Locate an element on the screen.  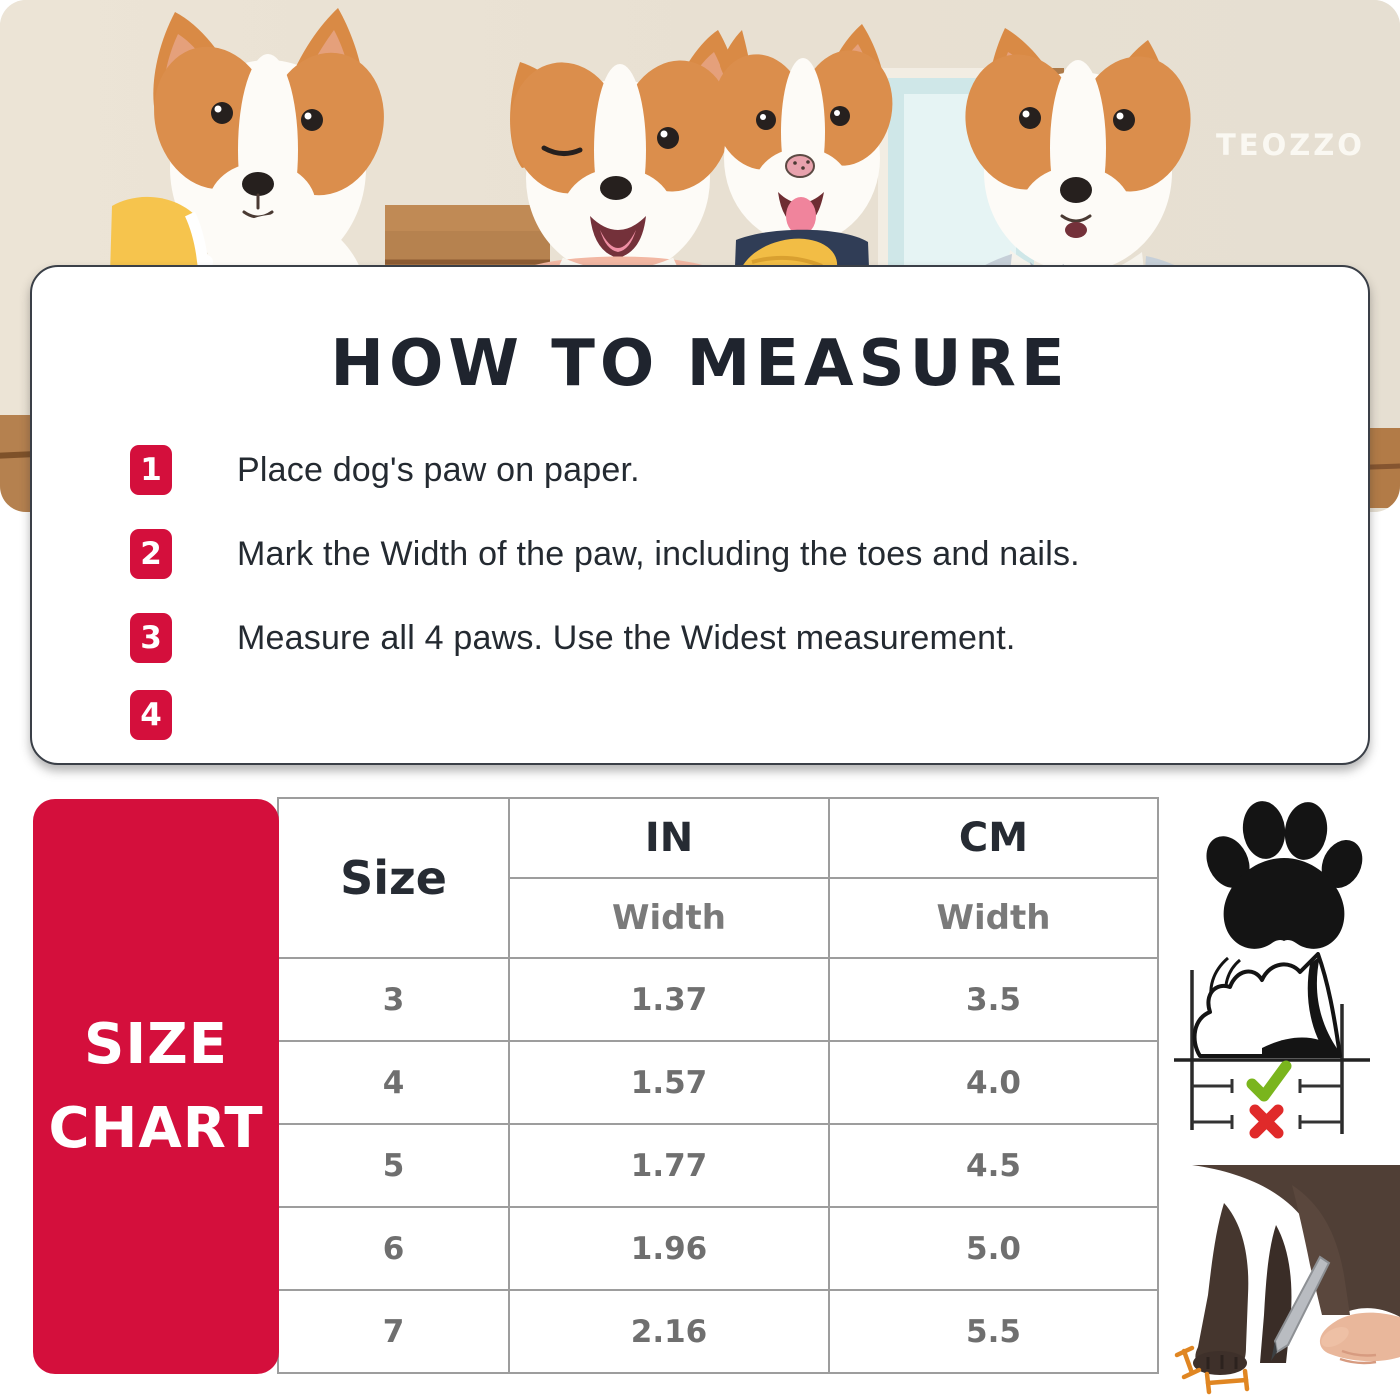
cell-cm: 5.5 is located at coordinates (993, 1331).